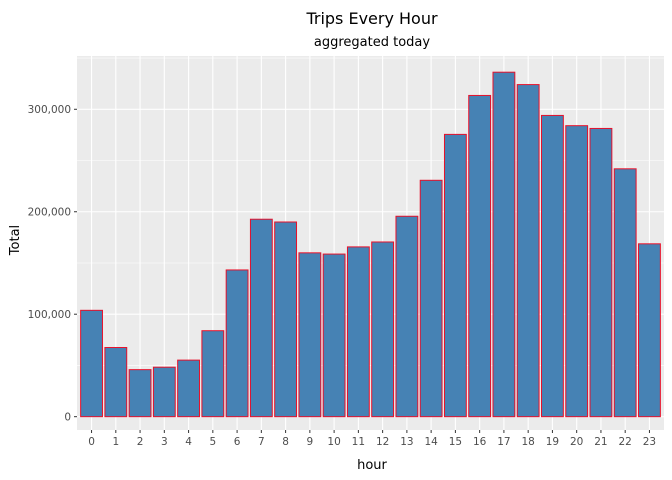  I want to click on x-tick-label: 13, so click(406, 442).